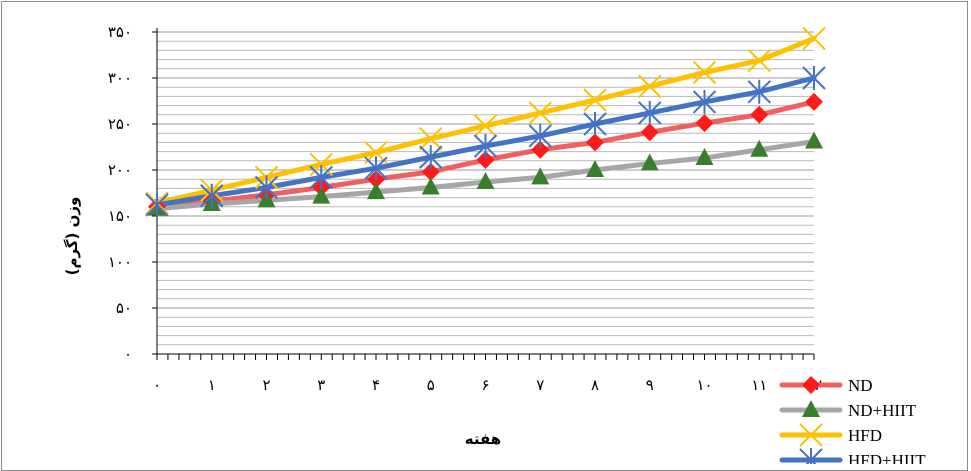 This screenshot has height=471, width=971. I want to click on legend: ND ND+HIIT HFD HFD+HIIT, so click(852, 420).